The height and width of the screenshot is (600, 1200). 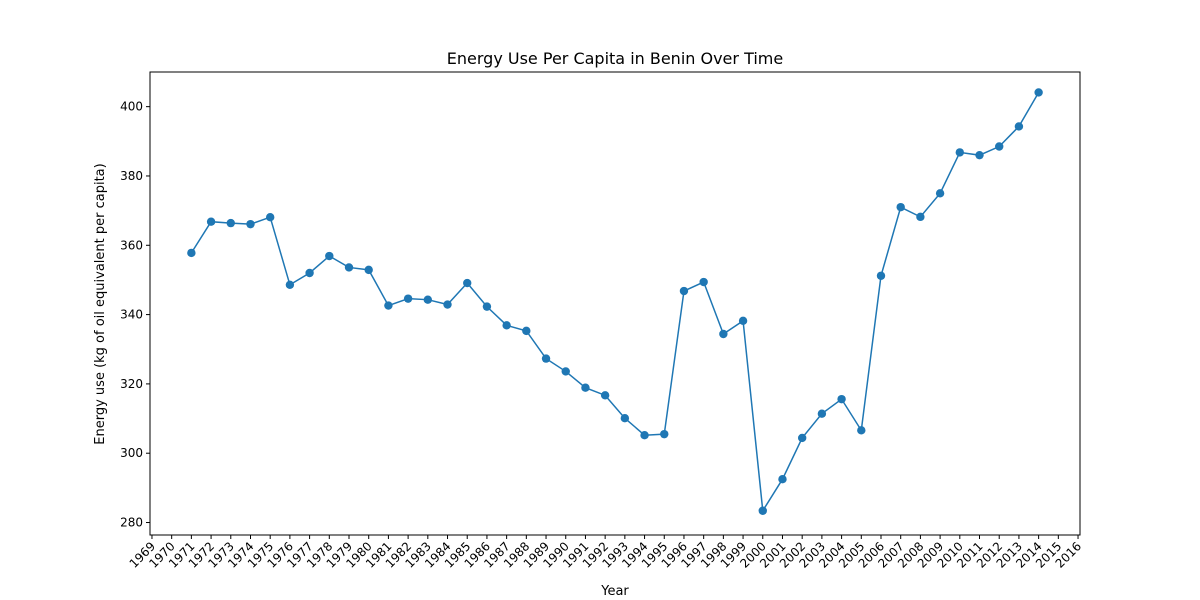 What do you see at coordinates (131, 453) in the screenshot?
I see `y-tick-label: 300` at bounding box center [131, 453].